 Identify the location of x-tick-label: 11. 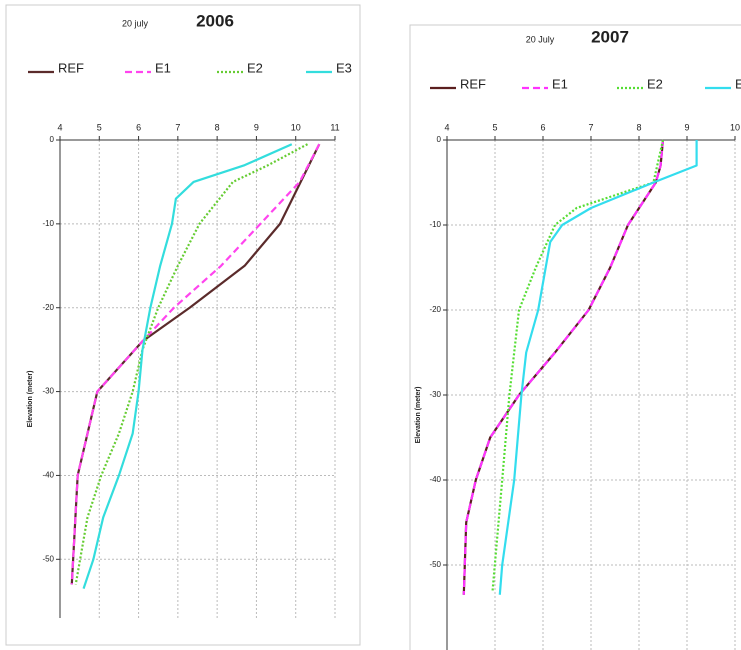
(334, 127).